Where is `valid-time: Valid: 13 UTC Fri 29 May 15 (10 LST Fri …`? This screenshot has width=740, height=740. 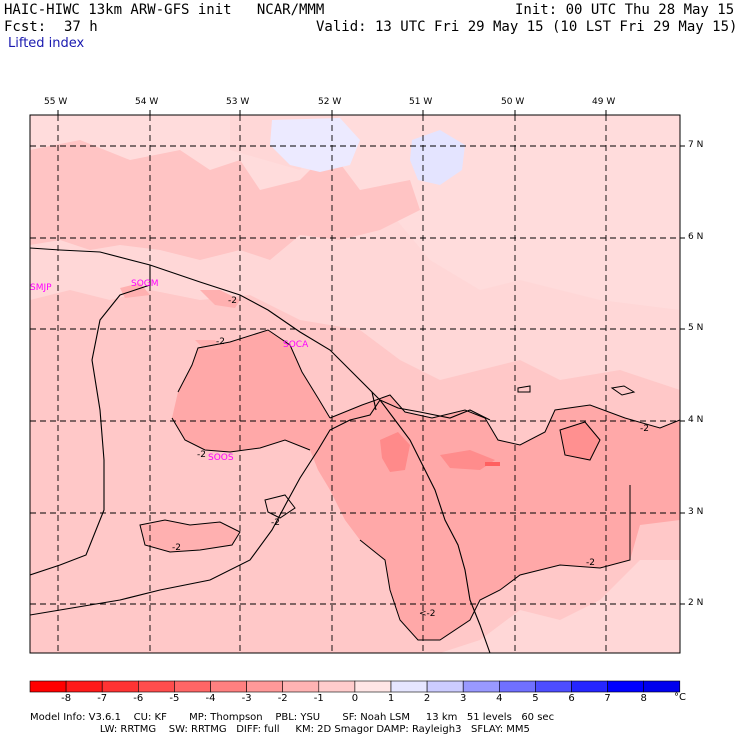
valid-time: Valid: 13 UTC Fri 29 May 15 (10 LST Fri … is located at coordinates (527, 27).